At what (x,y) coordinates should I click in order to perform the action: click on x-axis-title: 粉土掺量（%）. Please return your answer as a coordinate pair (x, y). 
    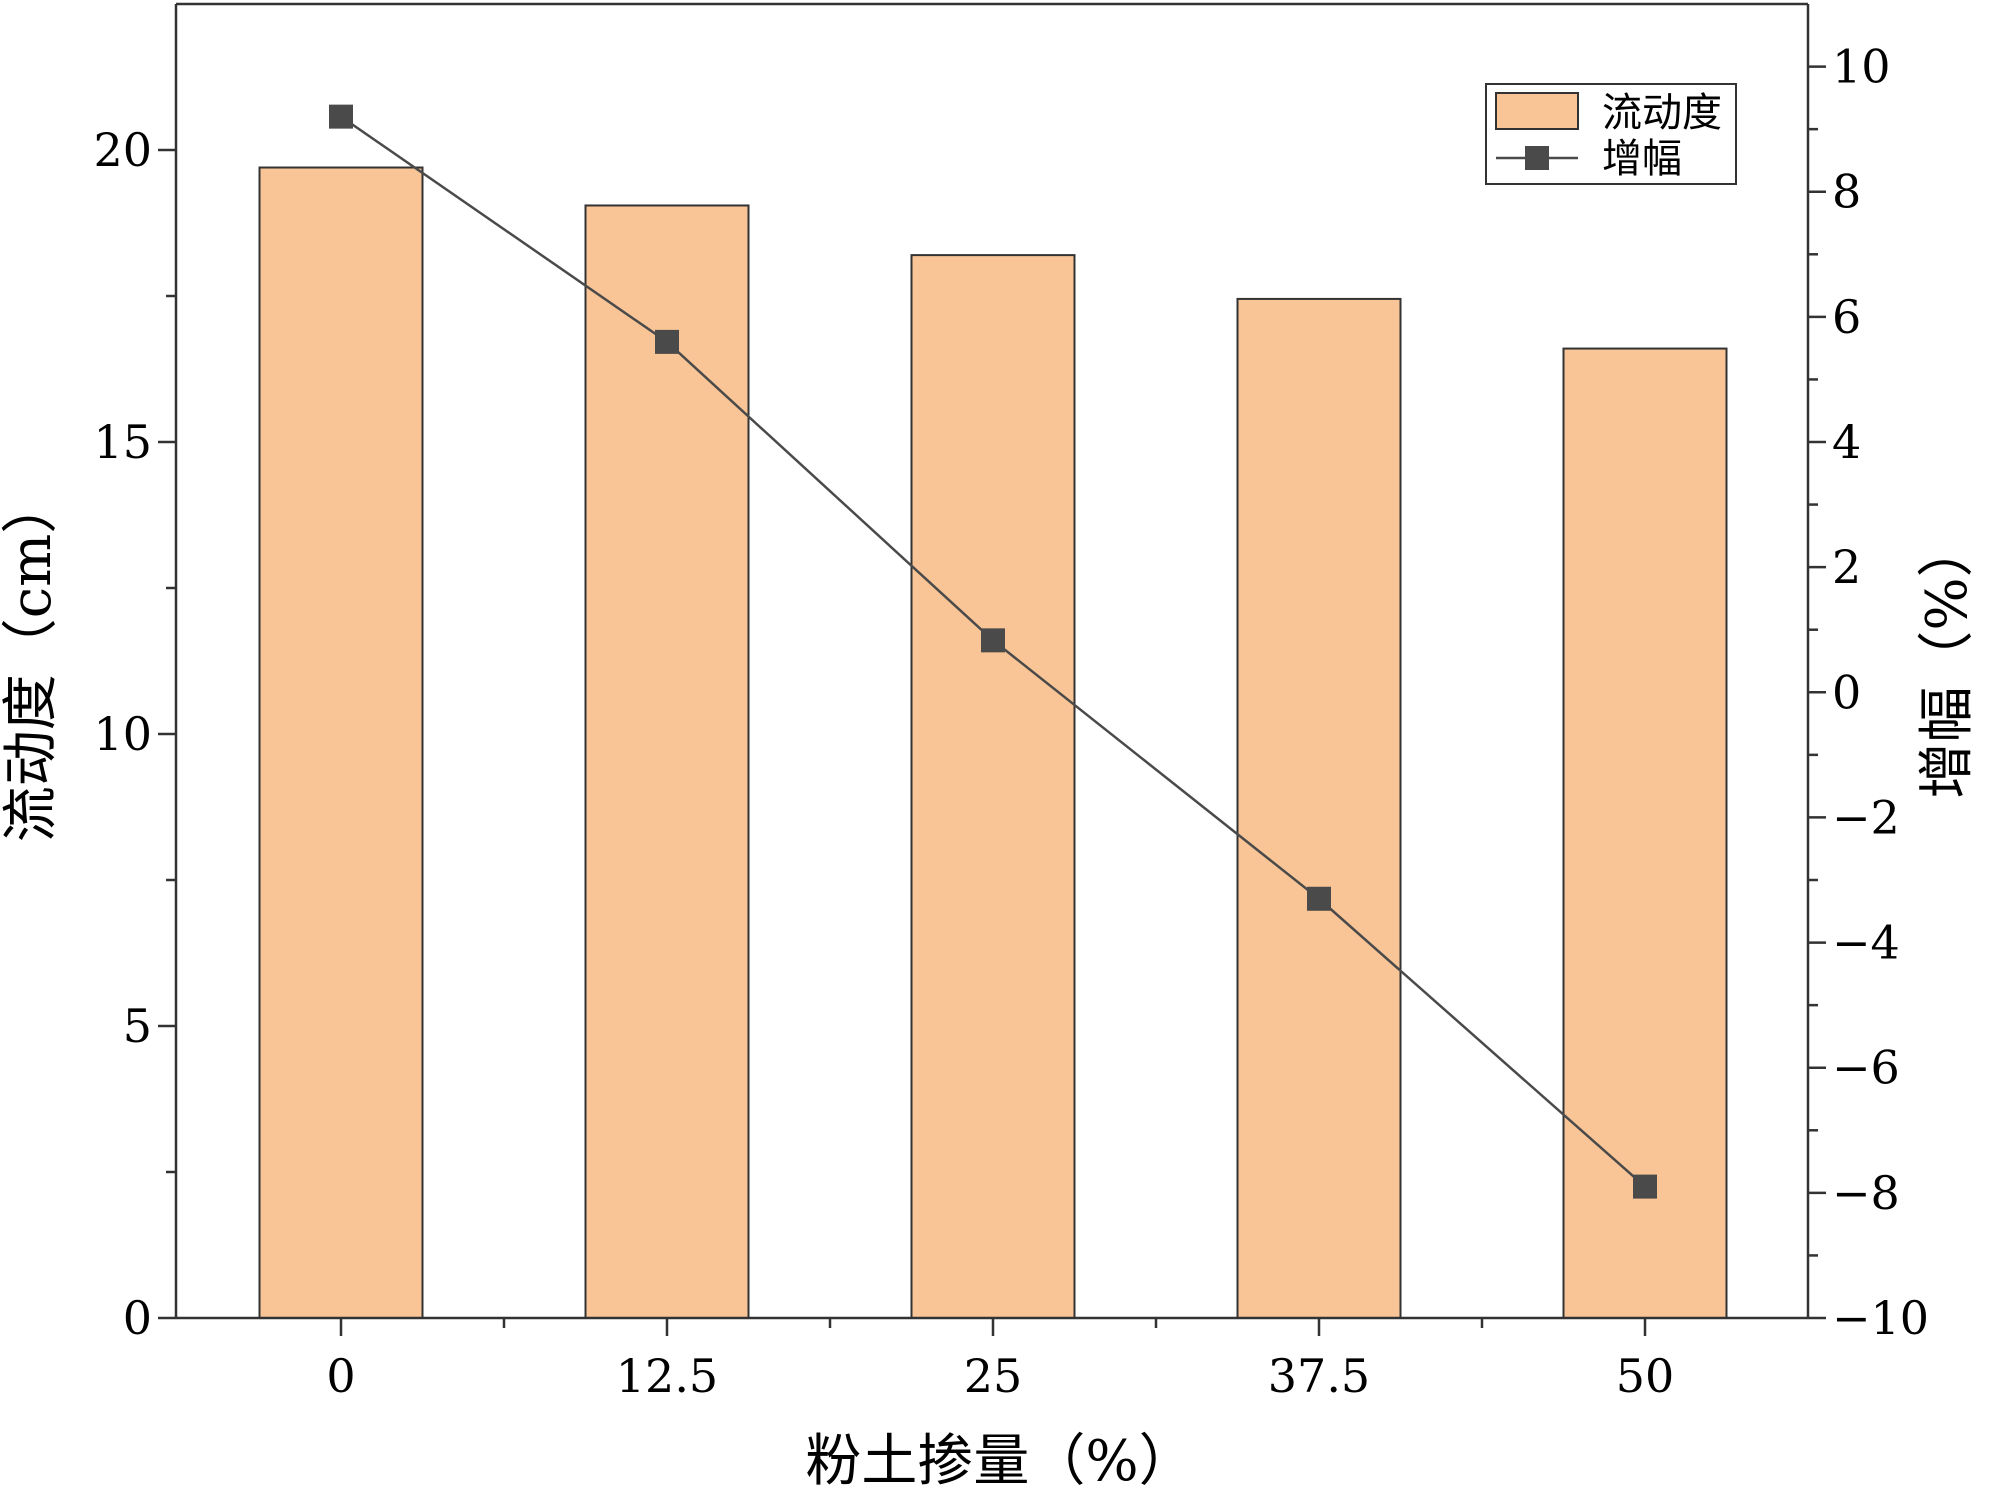
    Looking at the image, I should click on (999, 1460).